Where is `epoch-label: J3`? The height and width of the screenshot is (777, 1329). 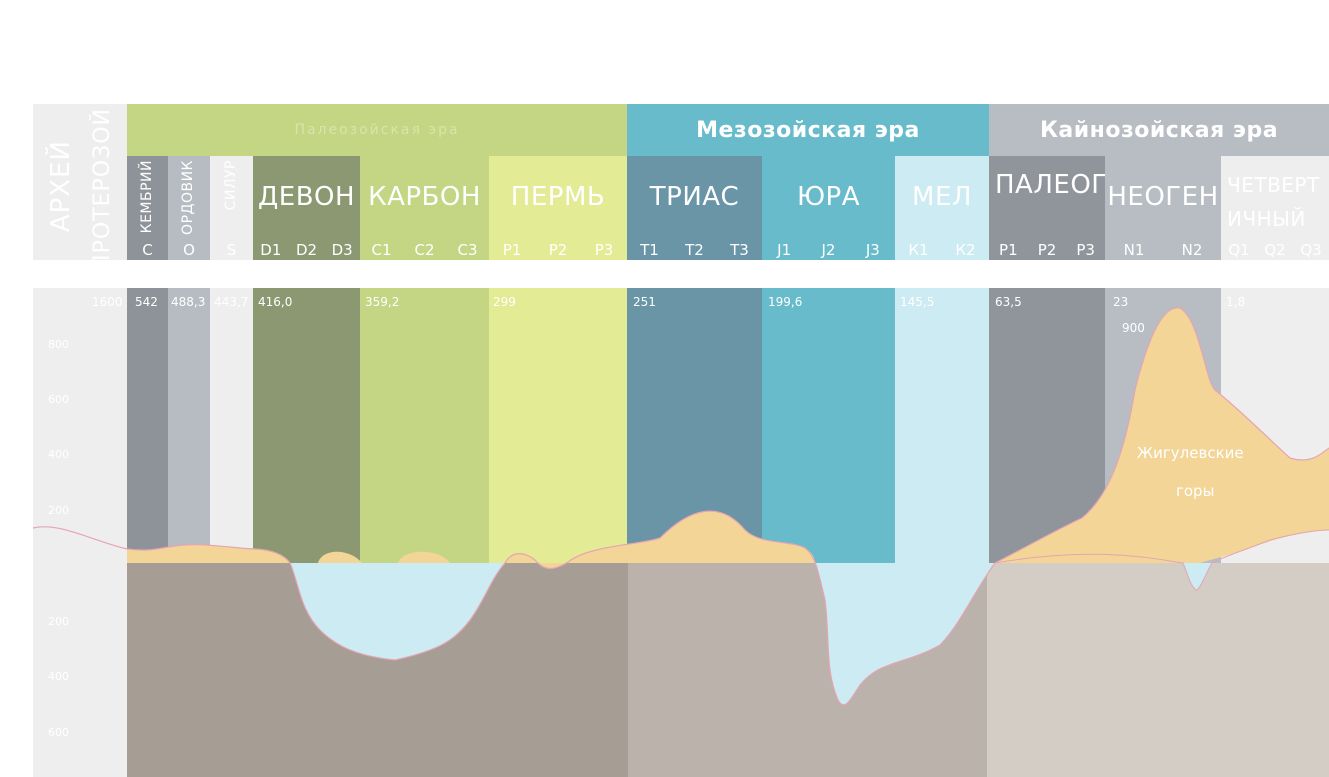 epoch-label: J3 is located at coordinates (872, 250).